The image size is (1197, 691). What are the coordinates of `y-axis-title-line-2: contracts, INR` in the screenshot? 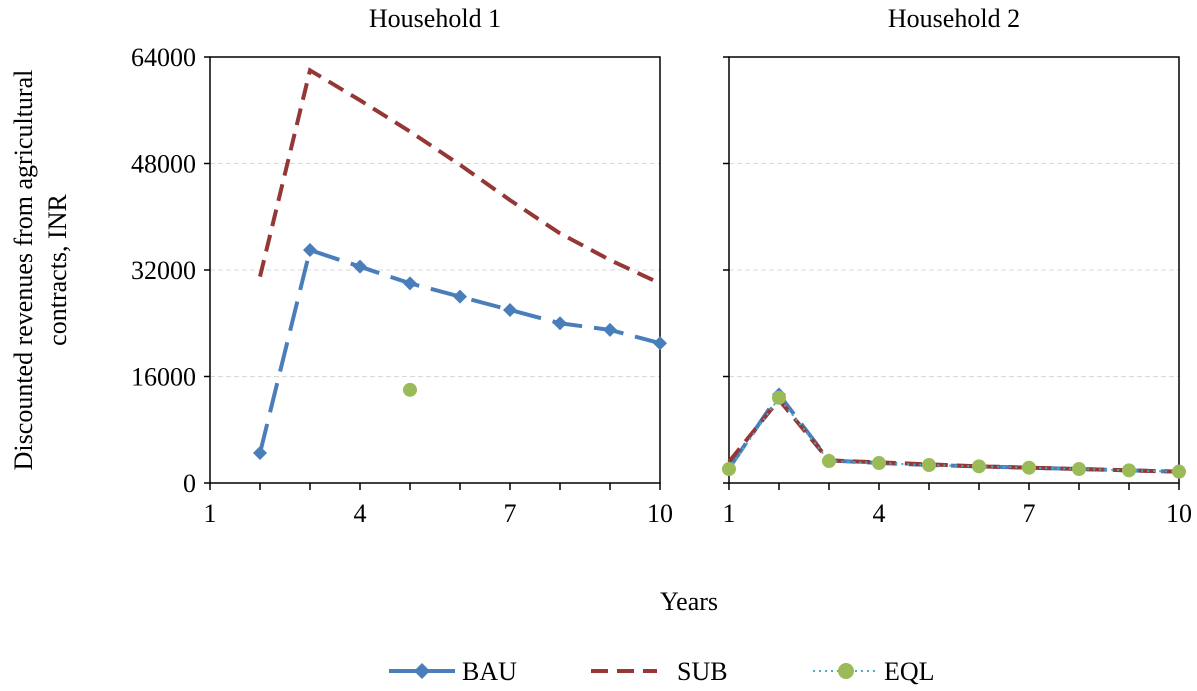 It's located at (57, 270).